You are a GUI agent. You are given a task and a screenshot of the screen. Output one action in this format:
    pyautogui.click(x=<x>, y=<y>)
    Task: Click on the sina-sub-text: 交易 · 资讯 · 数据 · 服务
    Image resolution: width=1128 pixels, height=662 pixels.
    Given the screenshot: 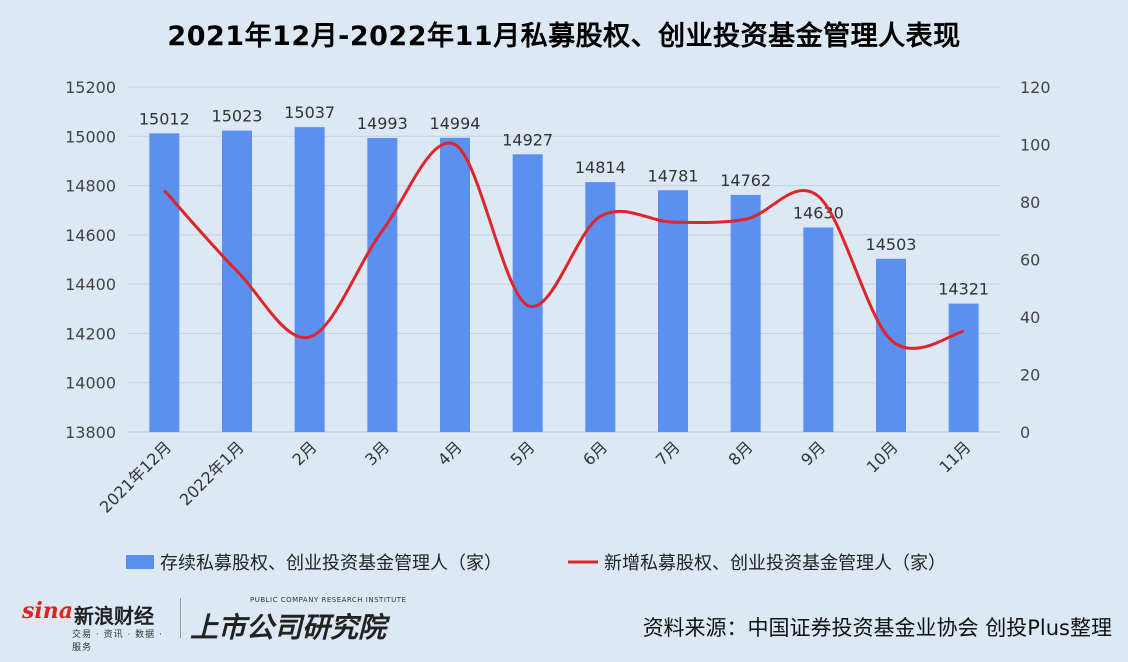 What is the action you would take?
    pyautogui.click(x=117, y=641)
    